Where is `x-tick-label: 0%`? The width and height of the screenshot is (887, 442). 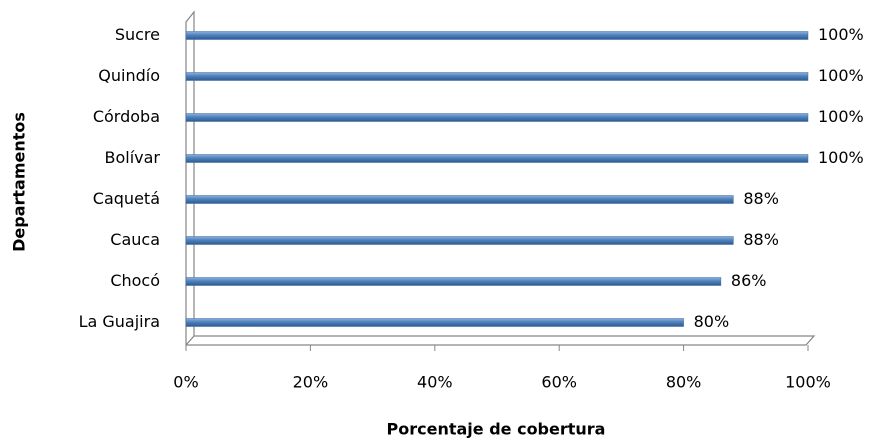 x-tick-label: 0% is located at coordinates (185, 382).